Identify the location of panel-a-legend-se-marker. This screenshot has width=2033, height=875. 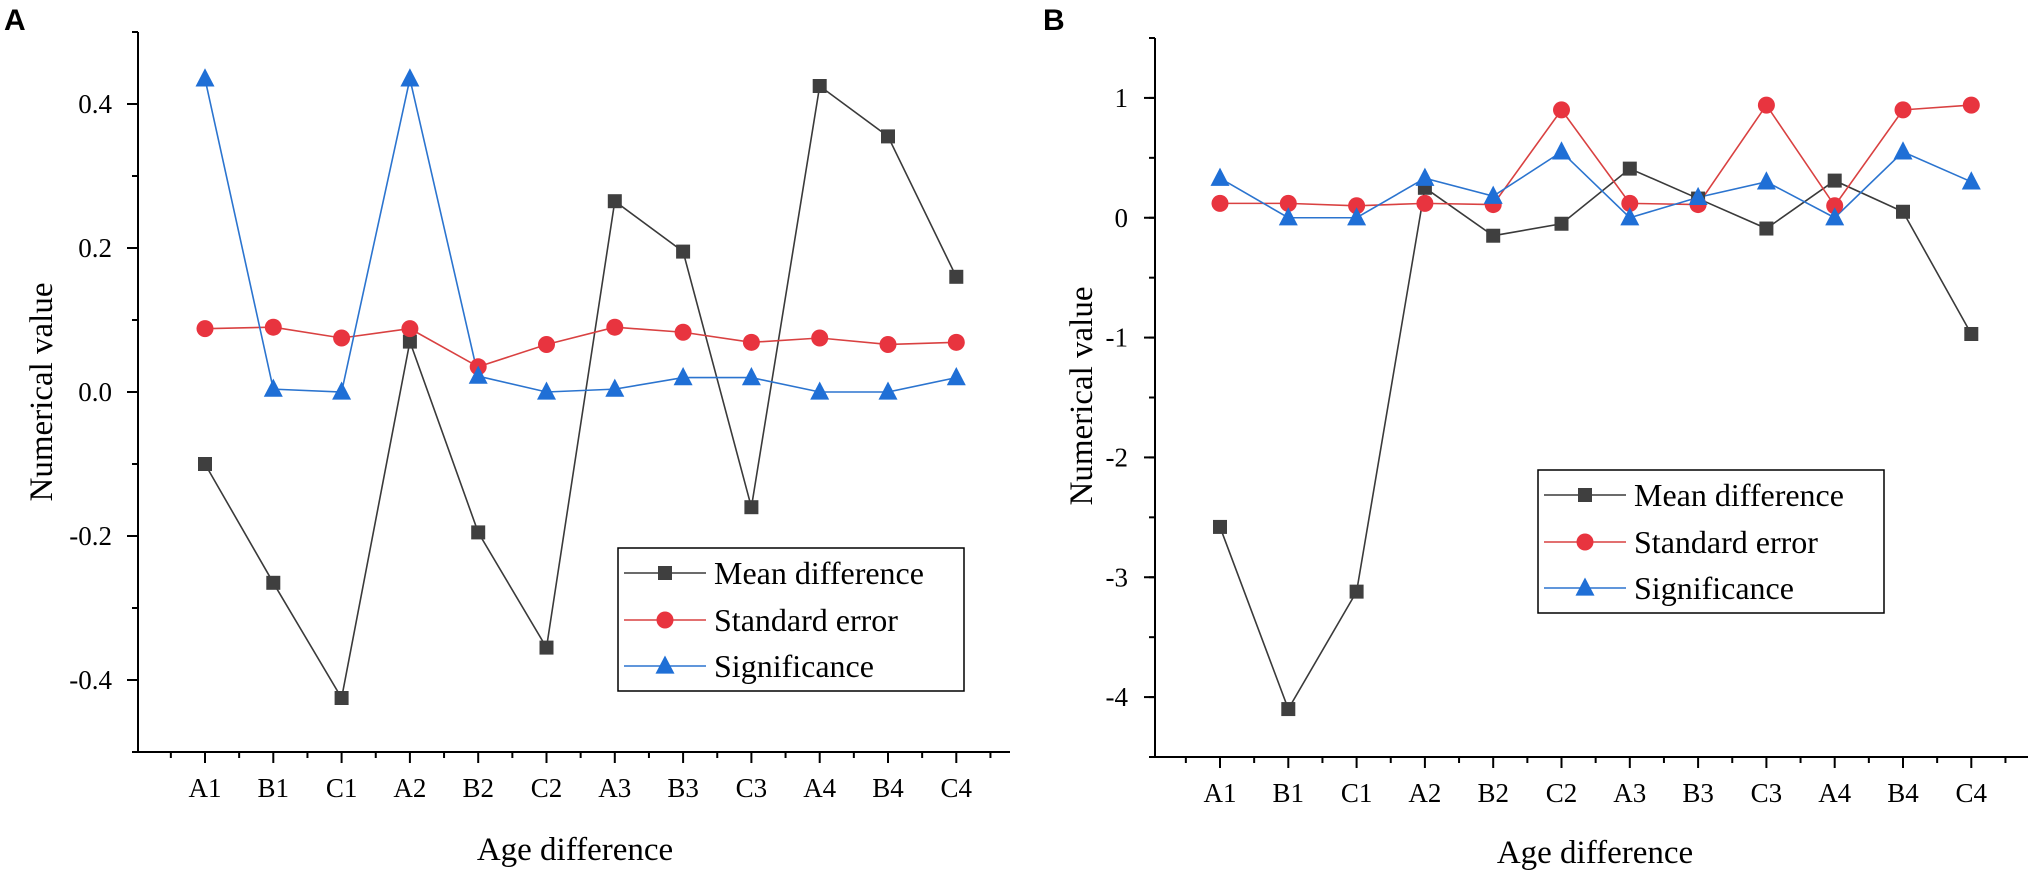
(665, 620).